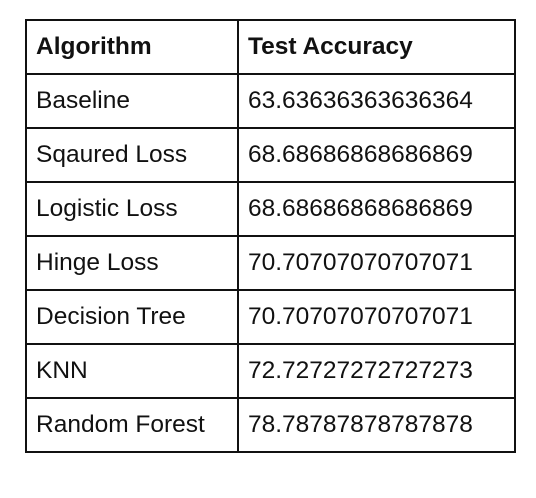 This screenshot has width=536, height=498. What do you see at coordinates (376, 425) in the screenshot?
I see `accuracy-cell: 78.78787878787878` at bounding box center [376, 425].